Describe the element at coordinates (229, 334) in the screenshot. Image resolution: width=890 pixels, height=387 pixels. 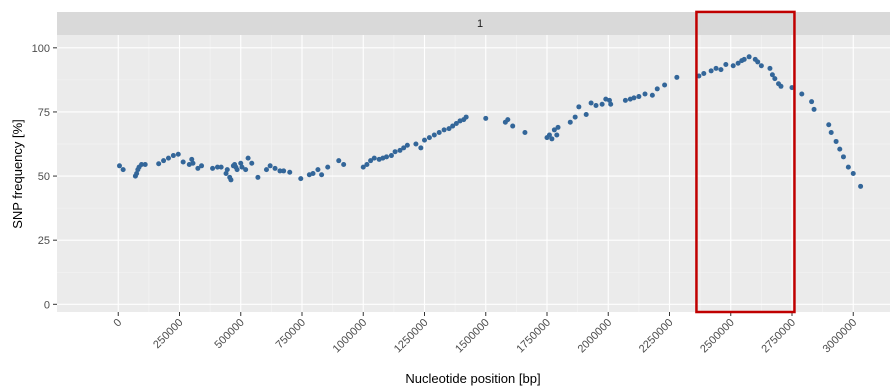
I see `x-tick-label: 500000` at that location.